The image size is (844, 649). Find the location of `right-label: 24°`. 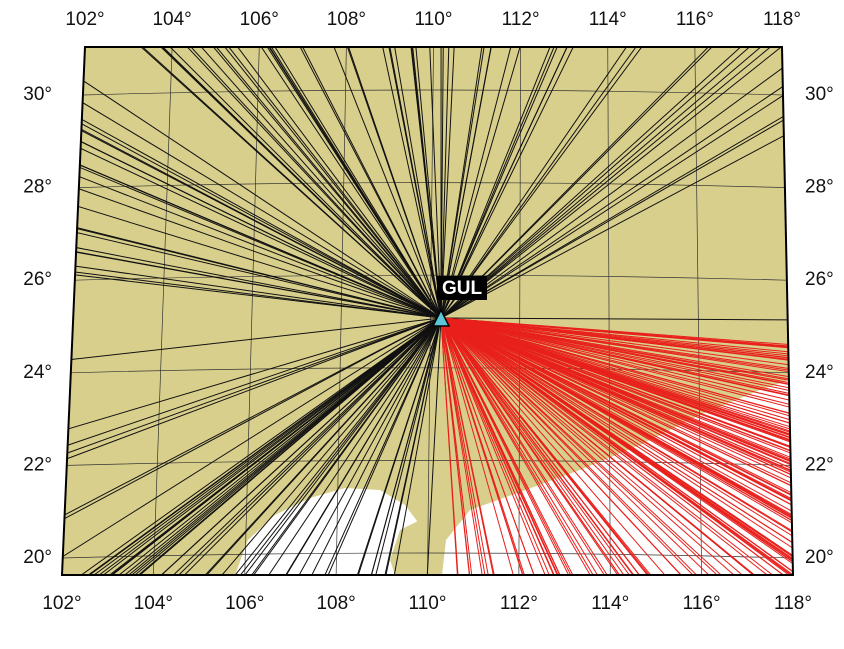

right-label: 24° is located at coordinates (819, 372).